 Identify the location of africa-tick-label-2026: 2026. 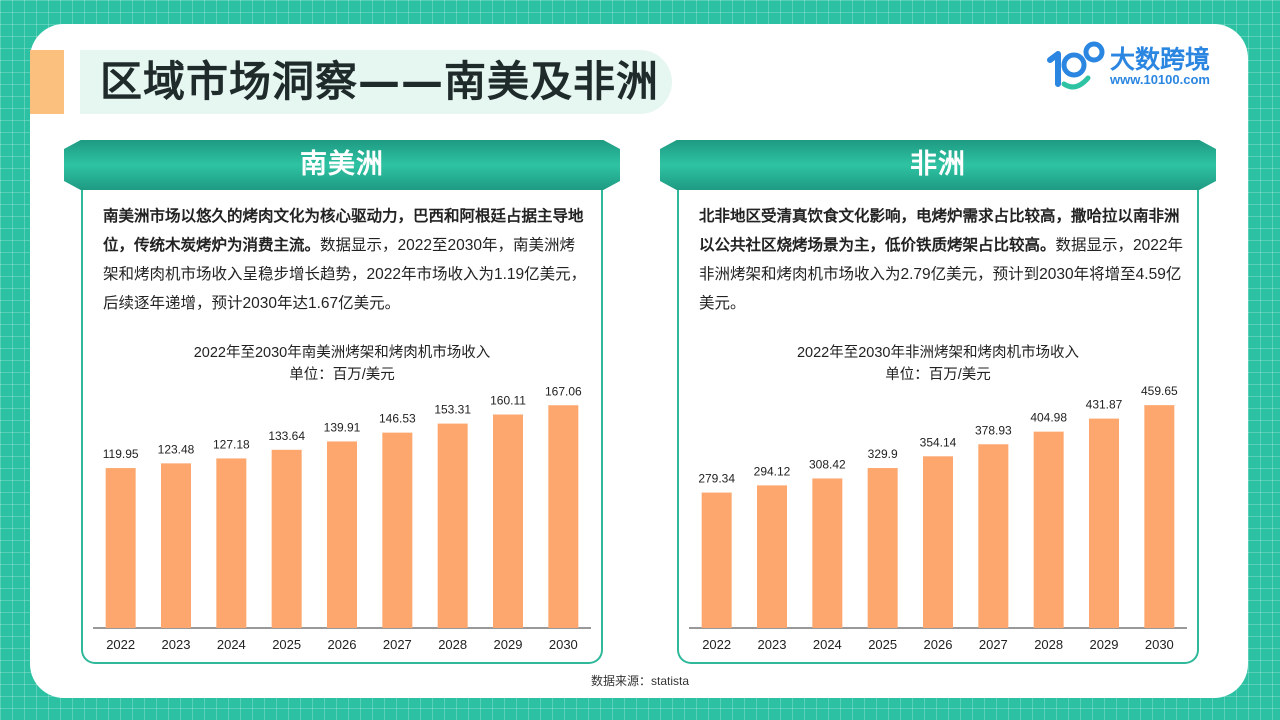
(938, 644).